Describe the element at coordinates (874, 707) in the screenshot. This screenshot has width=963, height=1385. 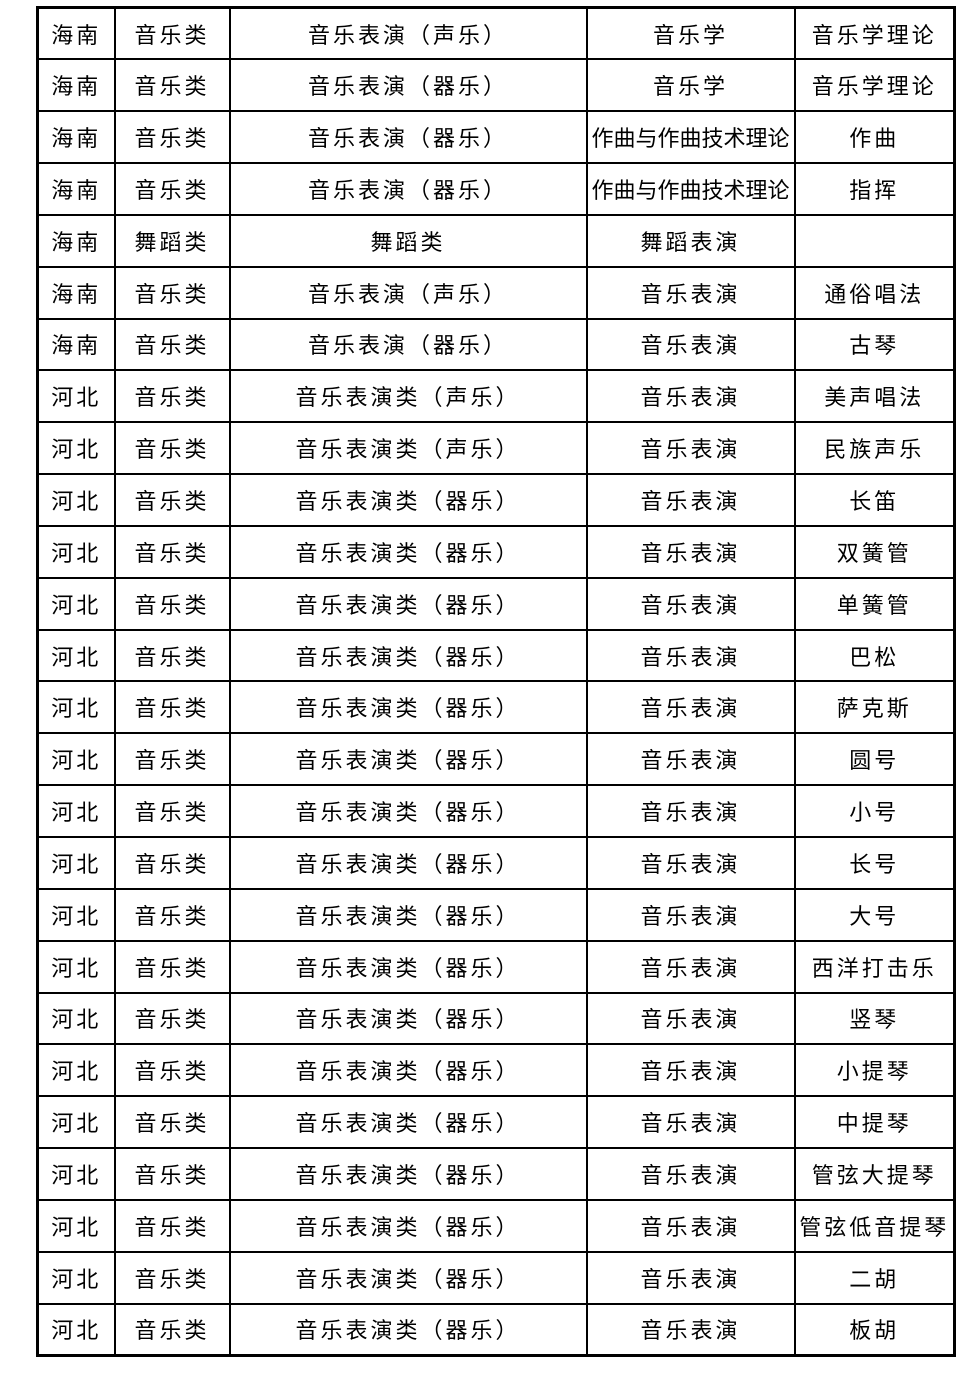
I see `cell-direction: 萨克斯` at that location.